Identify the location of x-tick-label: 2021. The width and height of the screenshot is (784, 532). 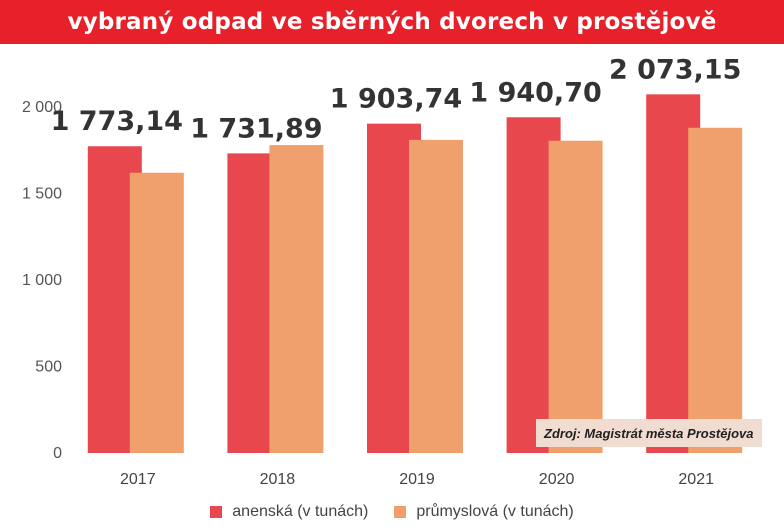
(696, 479).